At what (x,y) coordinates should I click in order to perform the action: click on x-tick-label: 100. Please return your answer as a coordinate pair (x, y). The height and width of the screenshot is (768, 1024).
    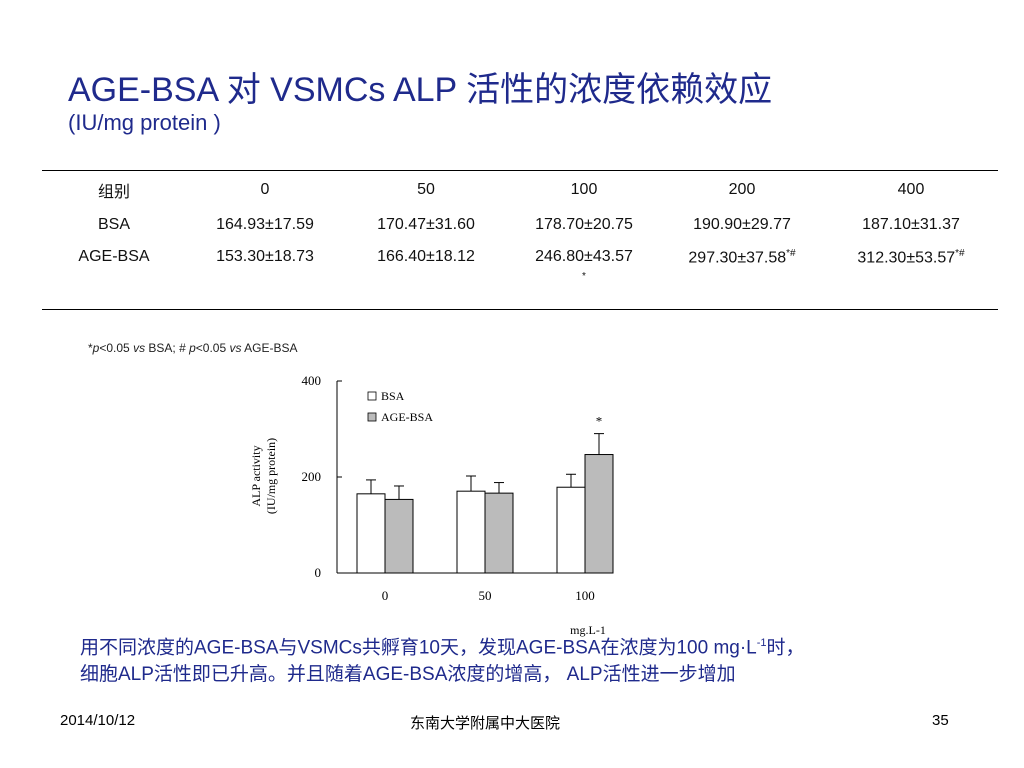
    Looking at the image, I should click on (585, 595).